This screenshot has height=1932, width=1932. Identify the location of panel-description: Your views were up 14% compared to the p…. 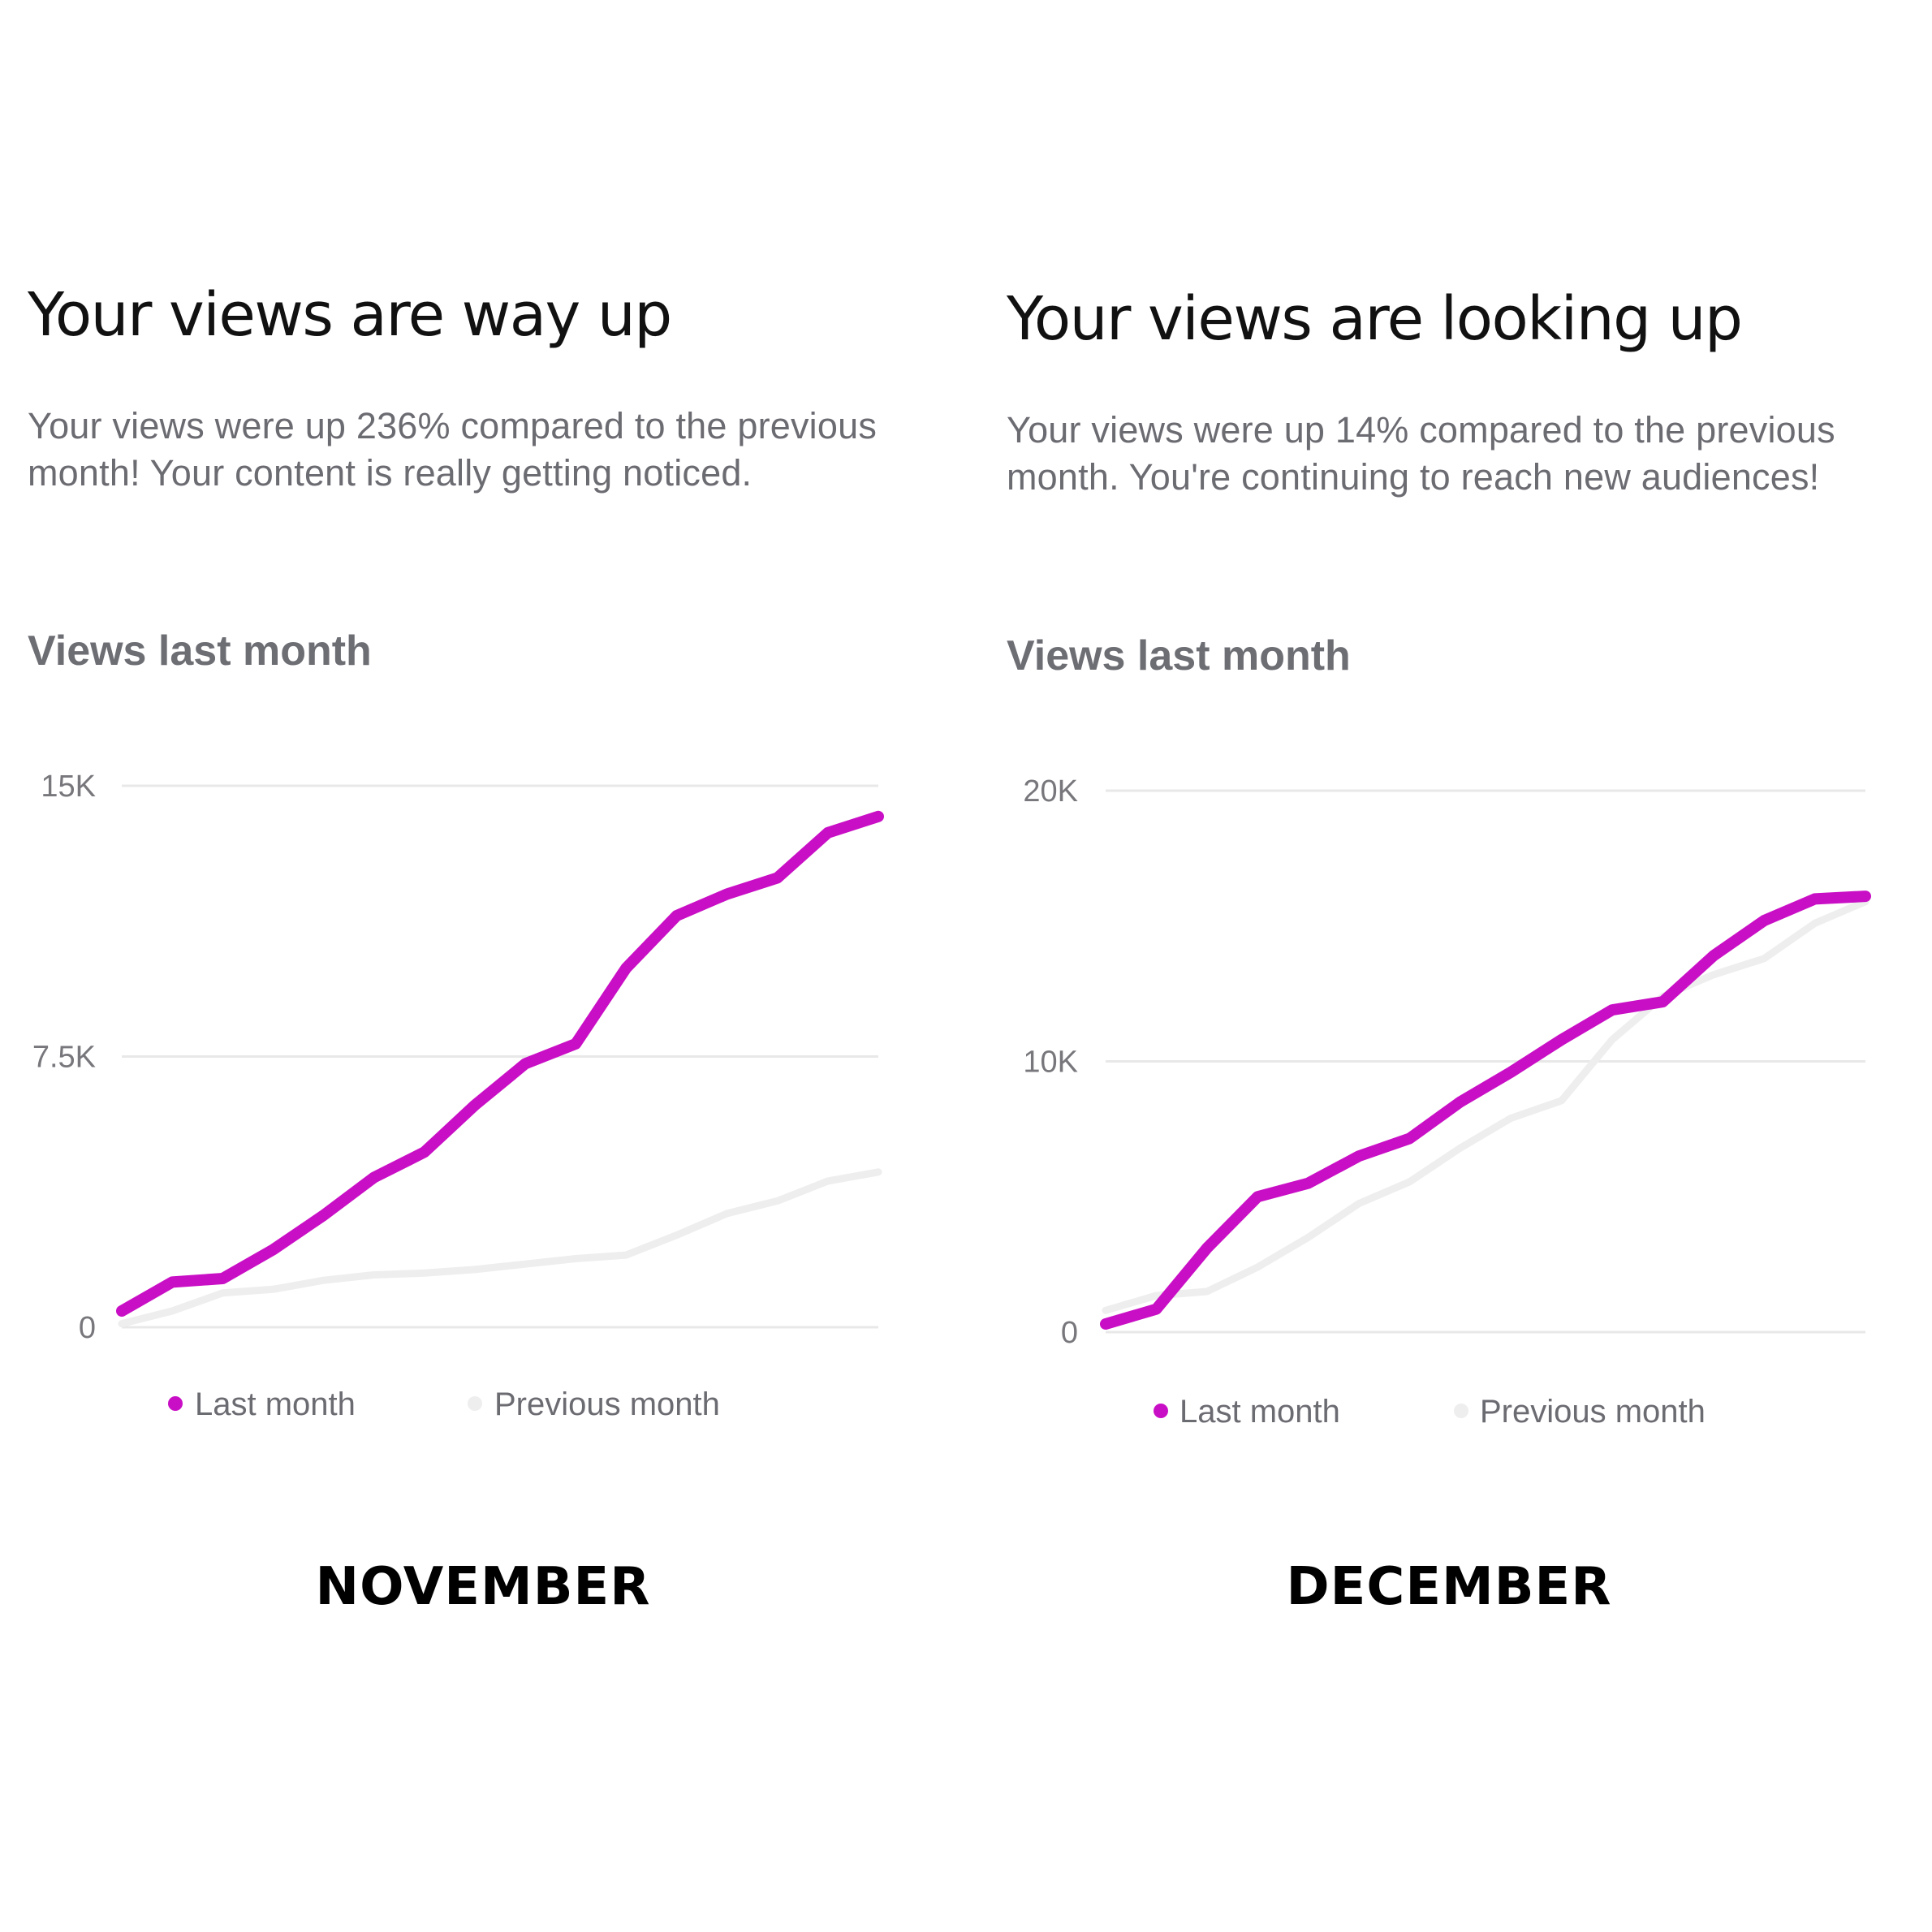
(1421, 453).